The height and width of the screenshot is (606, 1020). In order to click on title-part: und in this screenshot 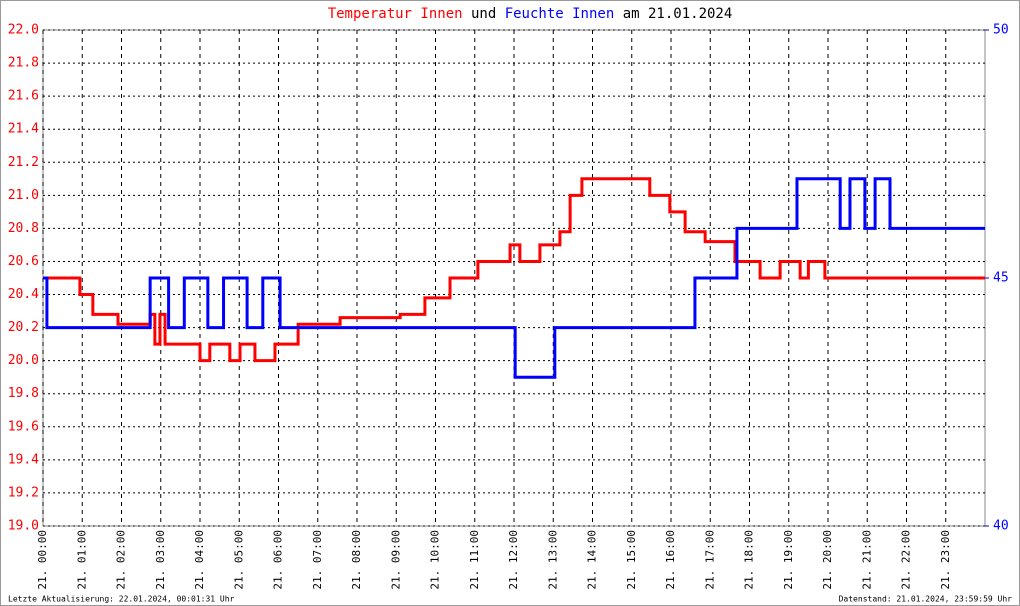, I will do `click(480, 14)`.